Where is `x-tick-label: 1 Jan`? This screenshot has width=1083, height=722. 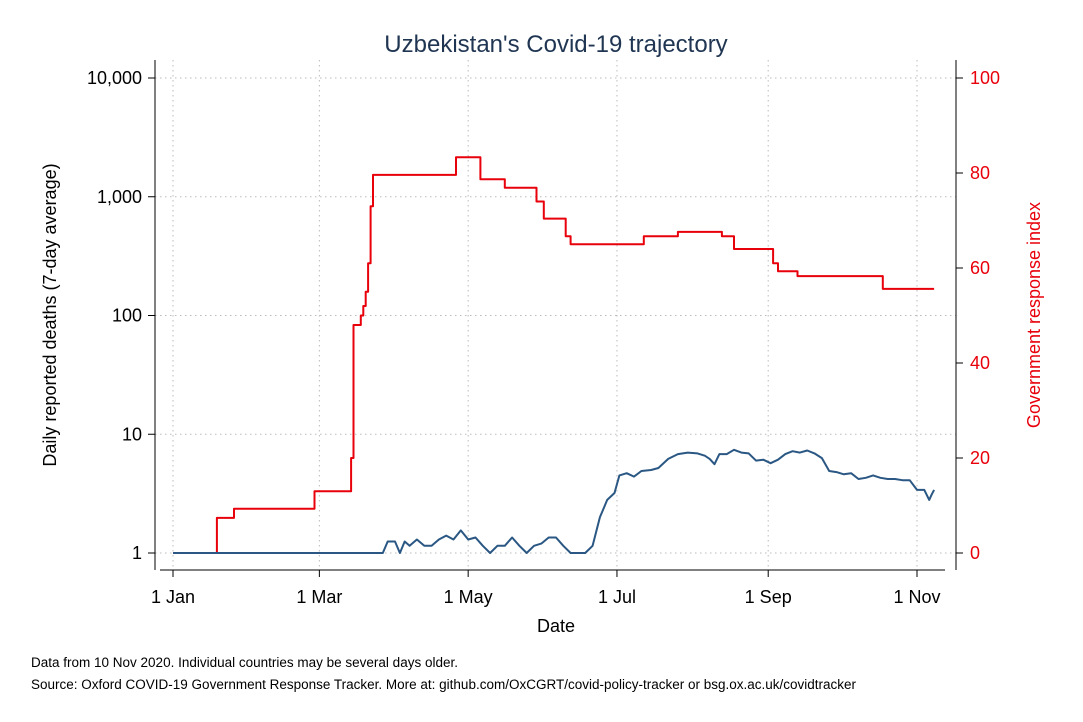
x-tick-label: 1 Jan is located at coordinates (173, 597).